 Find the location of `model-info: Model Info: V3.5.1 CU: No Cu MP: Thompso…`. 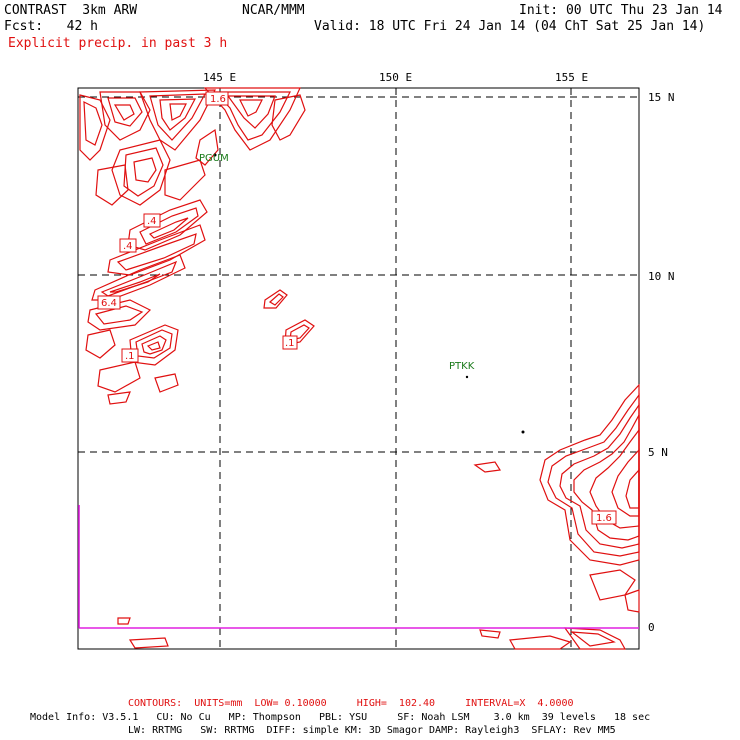

model-info: Model Info: V3.5.1 CU: No Cu MP: Thompso… is located at coordinates (340, 717).